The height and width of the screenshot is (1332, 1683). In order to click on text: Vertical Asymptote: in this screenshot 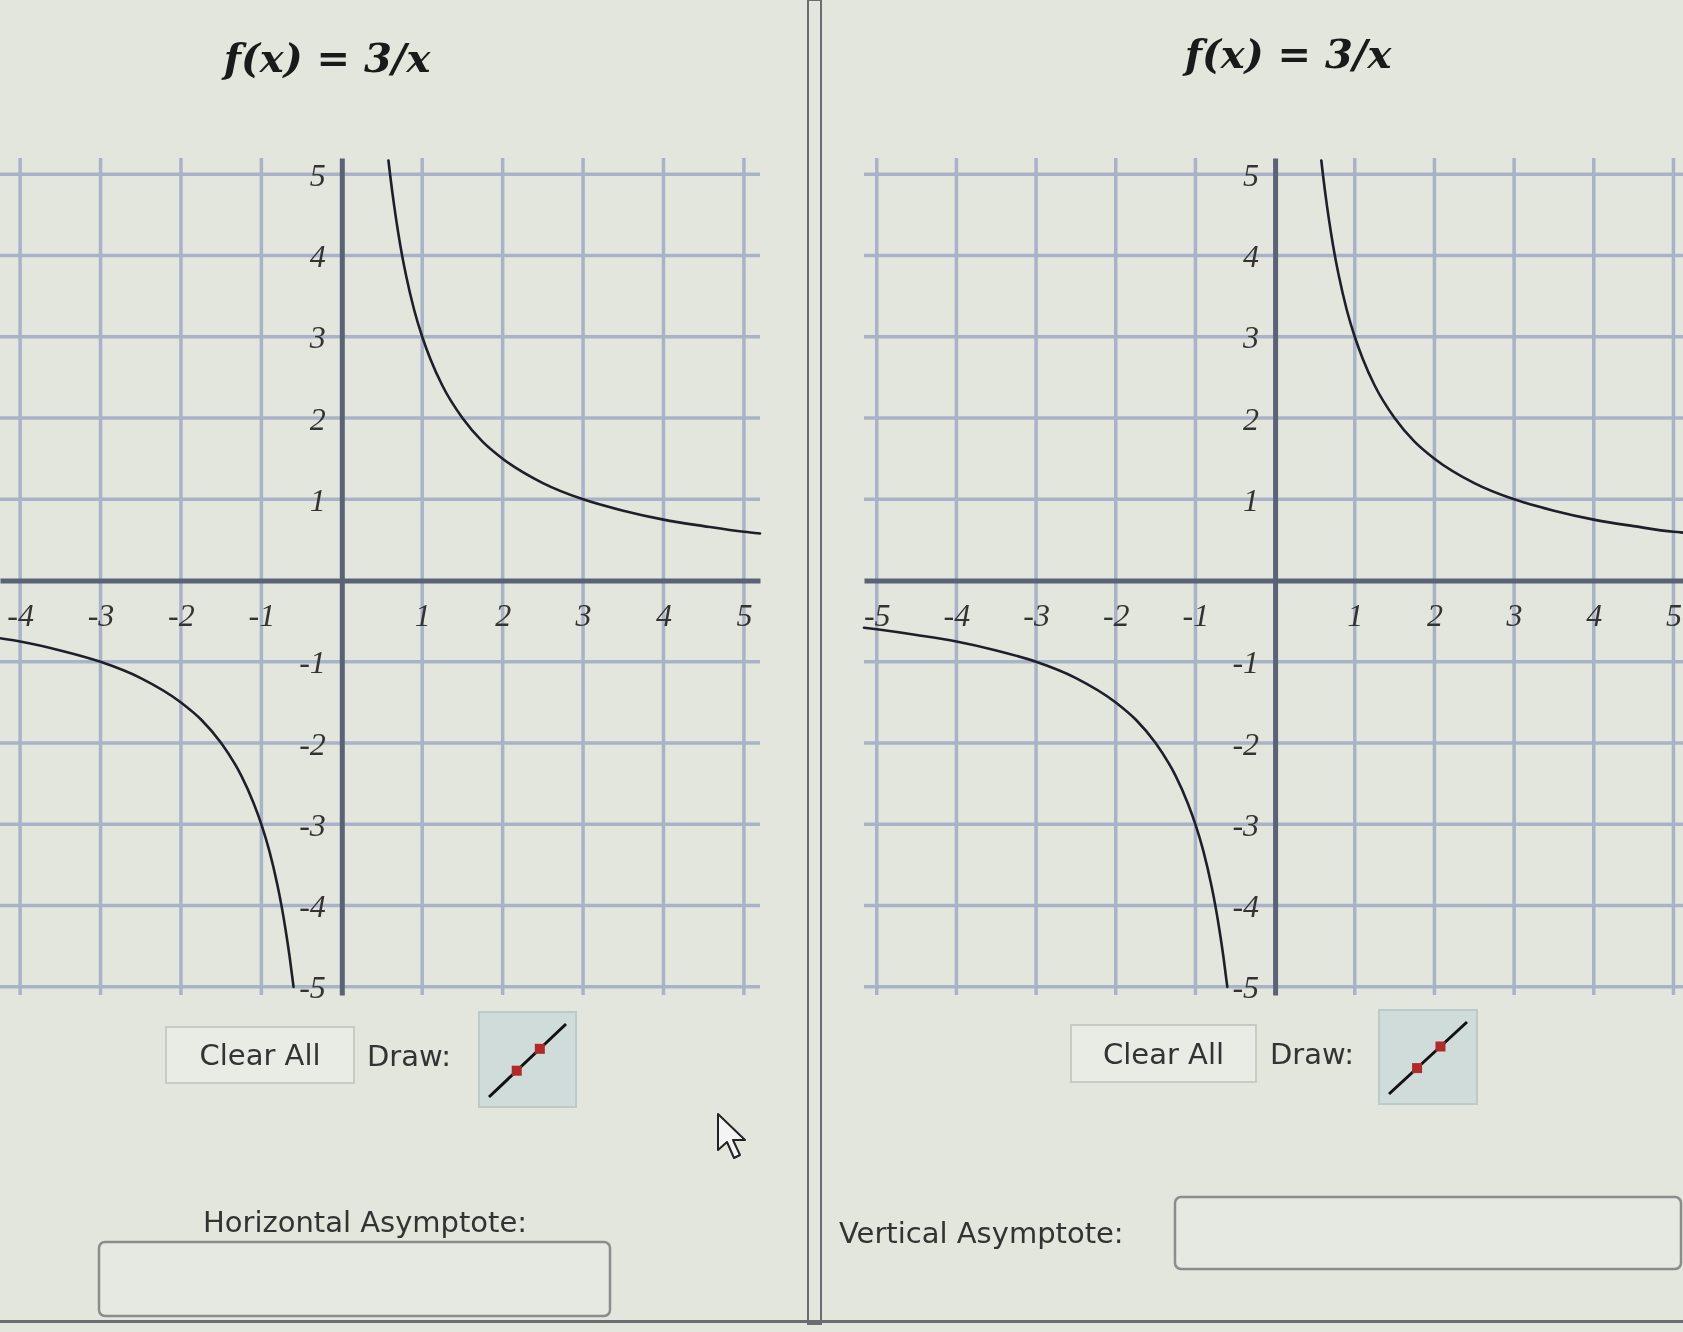, I will do `click(981, 1233)`.